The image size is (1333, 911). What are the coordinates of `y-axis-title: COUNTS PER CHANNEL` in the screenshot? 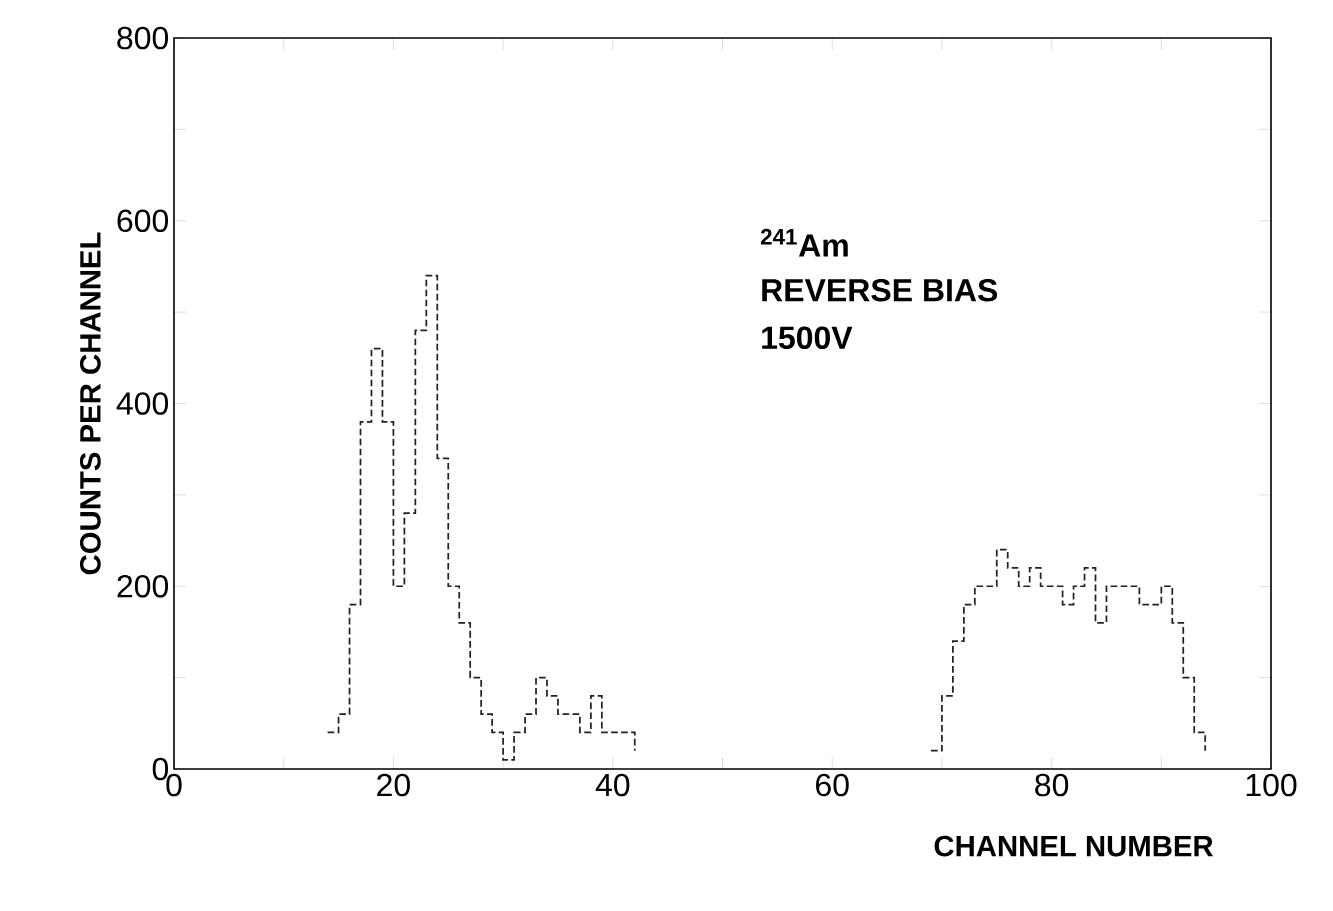 It's located at (90, 403).